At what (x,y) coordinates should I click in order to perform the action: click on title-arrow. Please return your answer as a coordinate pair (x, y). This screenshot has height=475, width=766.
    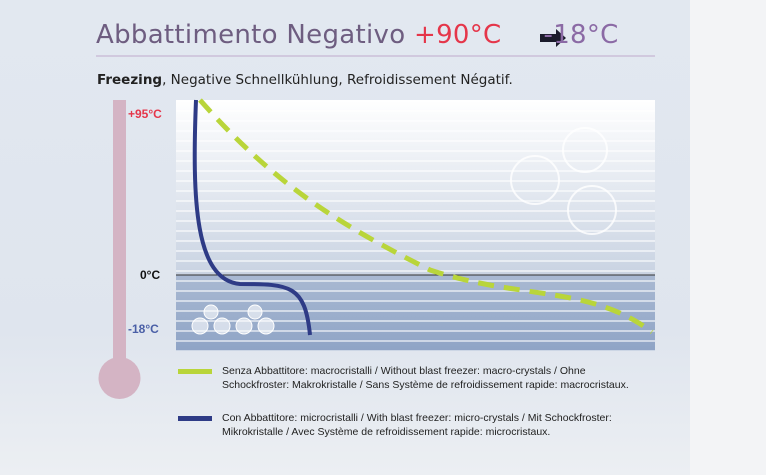
    Looking at the image, I should click on (553, 38).